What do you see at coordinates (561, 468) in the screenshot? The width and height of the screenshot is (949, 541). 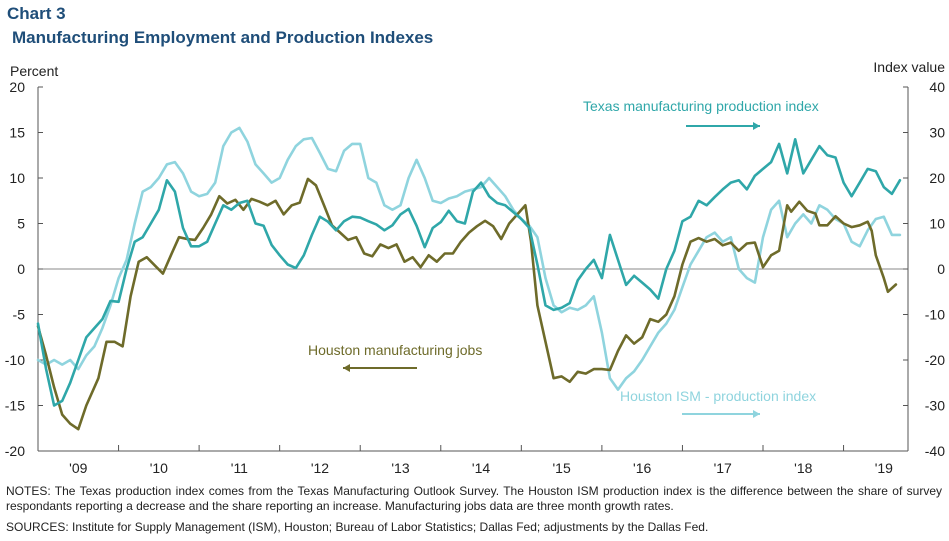 I see `x-tick-label: '15` at bounding box center [561, 468].